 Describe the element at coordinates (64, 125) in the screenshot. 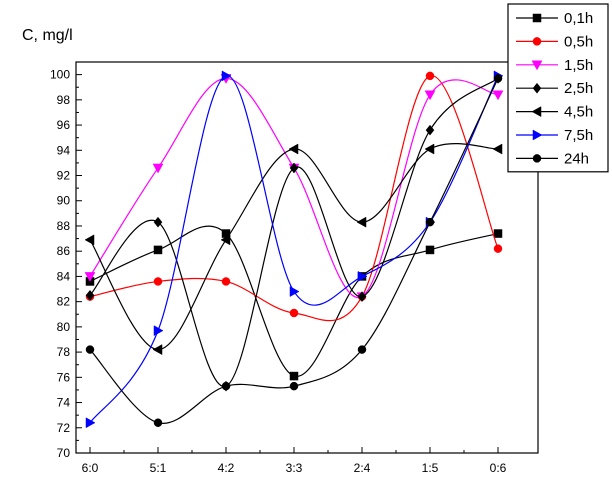

I see `y-tick-label: 96` at that location.